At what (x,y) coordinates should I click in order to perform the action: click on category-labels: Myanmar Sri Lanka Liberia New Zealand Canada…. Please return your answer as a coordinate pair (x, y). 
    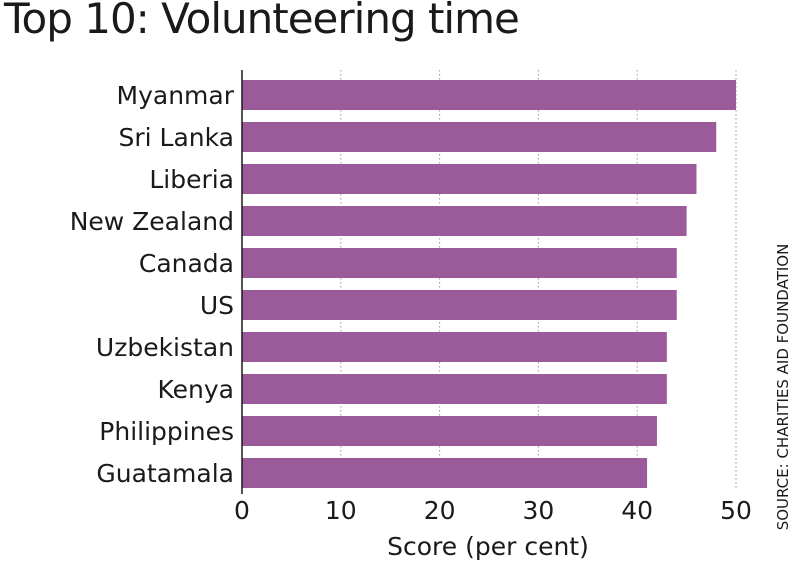
    Looking at the image, I should click on (152, 284).